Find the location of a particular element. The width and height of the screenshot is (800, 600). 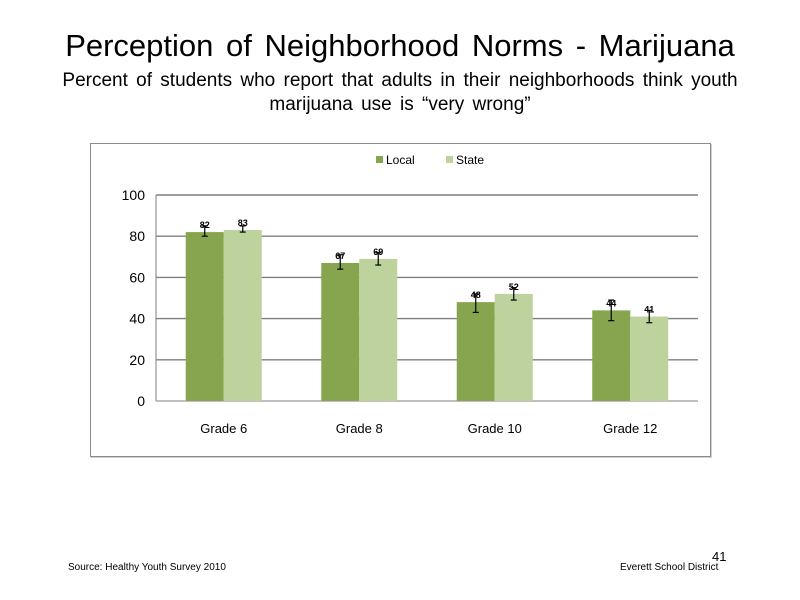

y-tick-label: 40 is located at coordinates (137, 319).